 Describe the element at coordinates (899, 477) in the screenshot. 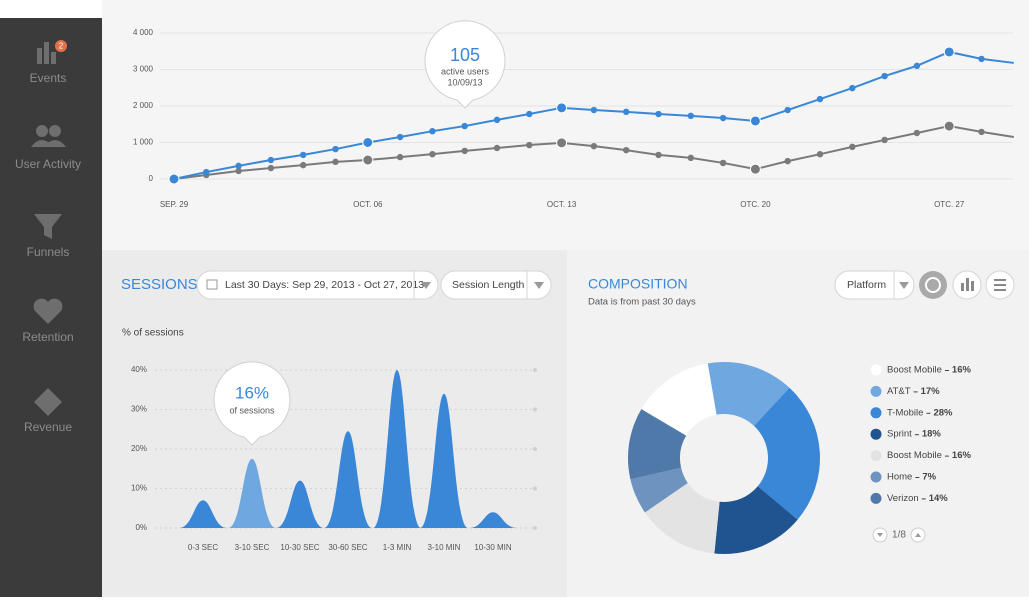

I see `legend-label: Home` at that location.